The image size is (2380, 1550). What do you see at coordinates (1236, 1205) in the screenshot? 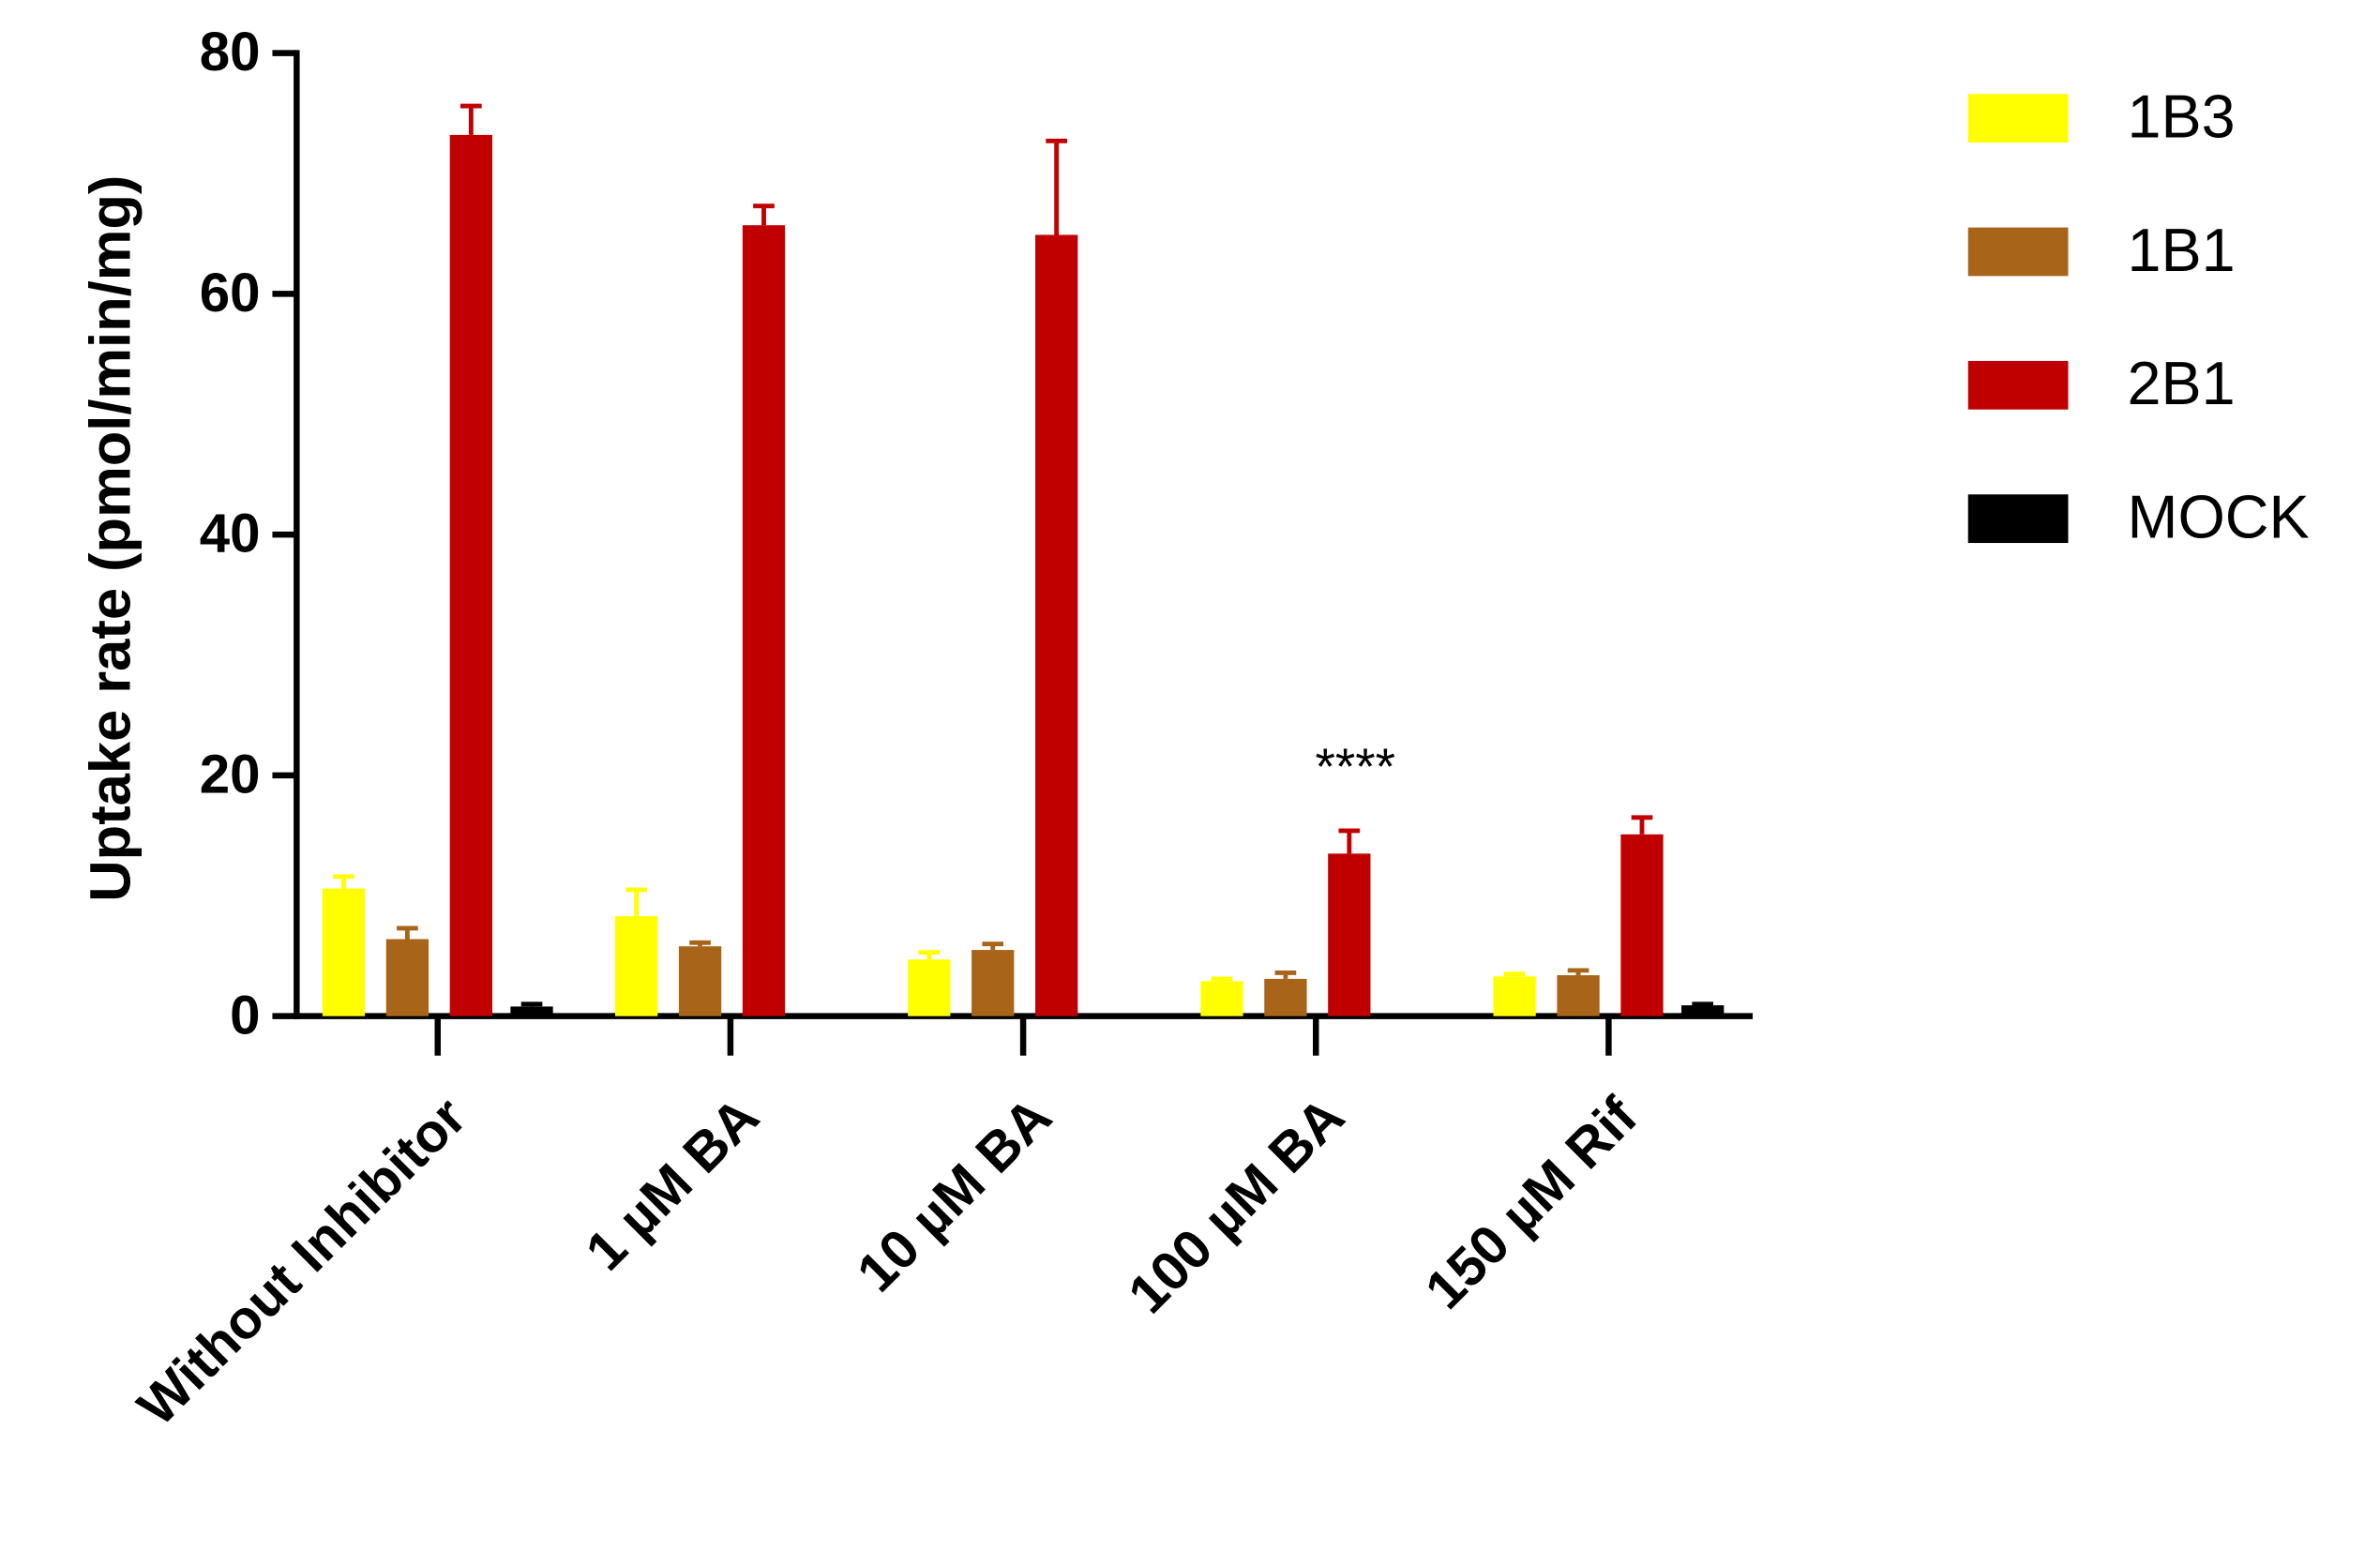
I see `x-tick-label: 100 µM BA` at bounding box center [1236, 1205].